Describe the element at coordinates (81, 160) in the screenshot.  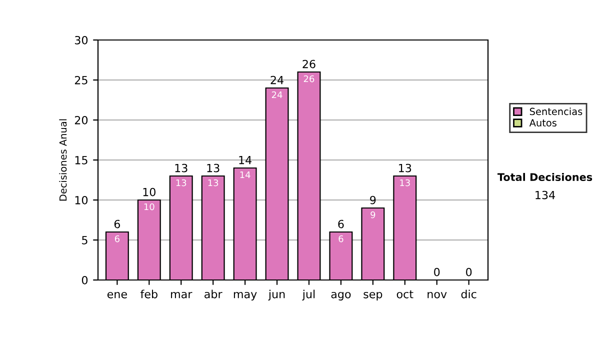
I see `y-tick-label: 15` at that location.